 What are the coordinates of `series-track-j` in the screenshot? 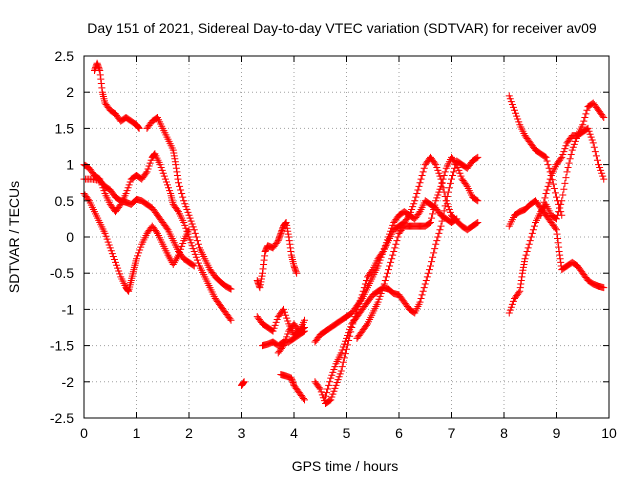 It's located at (291, 336).